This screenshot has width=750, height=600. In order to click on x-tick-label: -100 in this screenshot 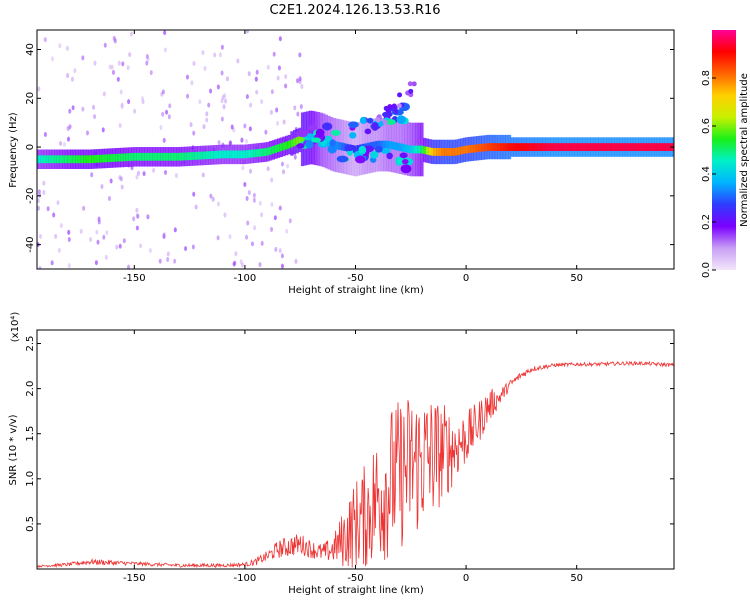, I will do `click(245, 278)`.